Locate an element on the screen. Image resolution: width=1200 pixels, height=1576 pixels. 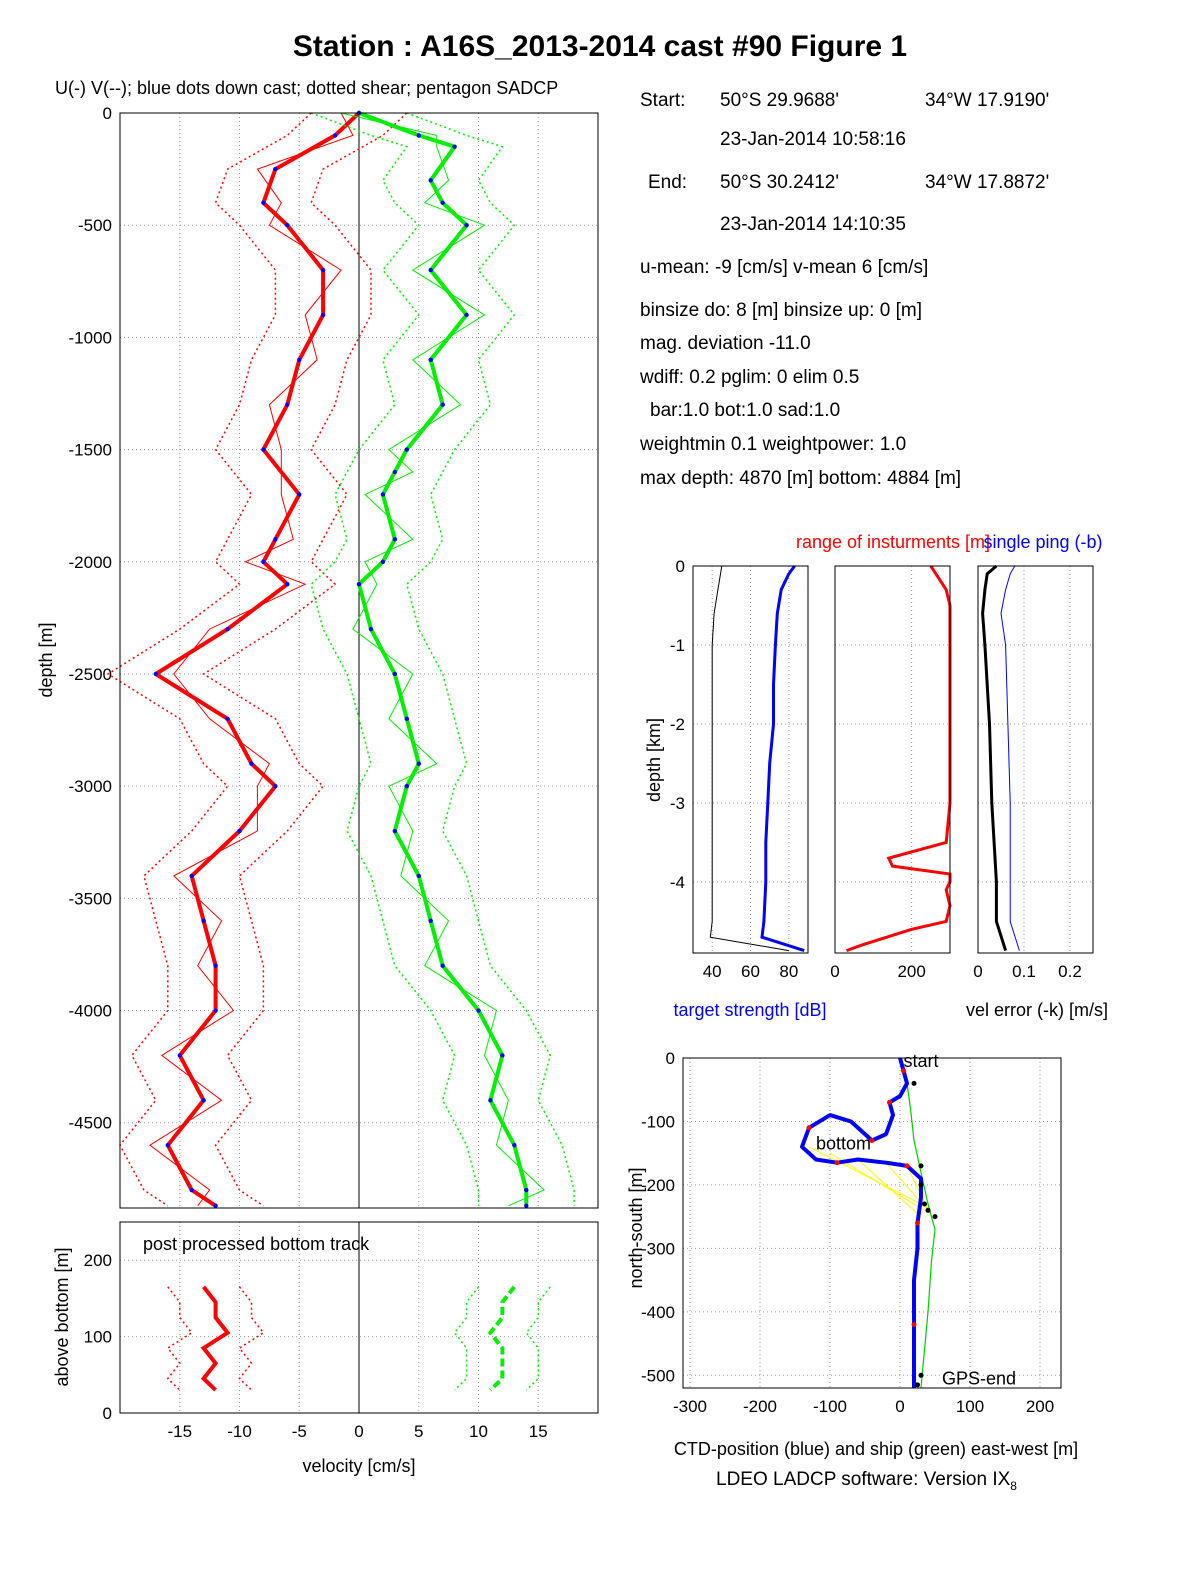
velocity-error-vel-error-line is located at coordinates (994, 758).